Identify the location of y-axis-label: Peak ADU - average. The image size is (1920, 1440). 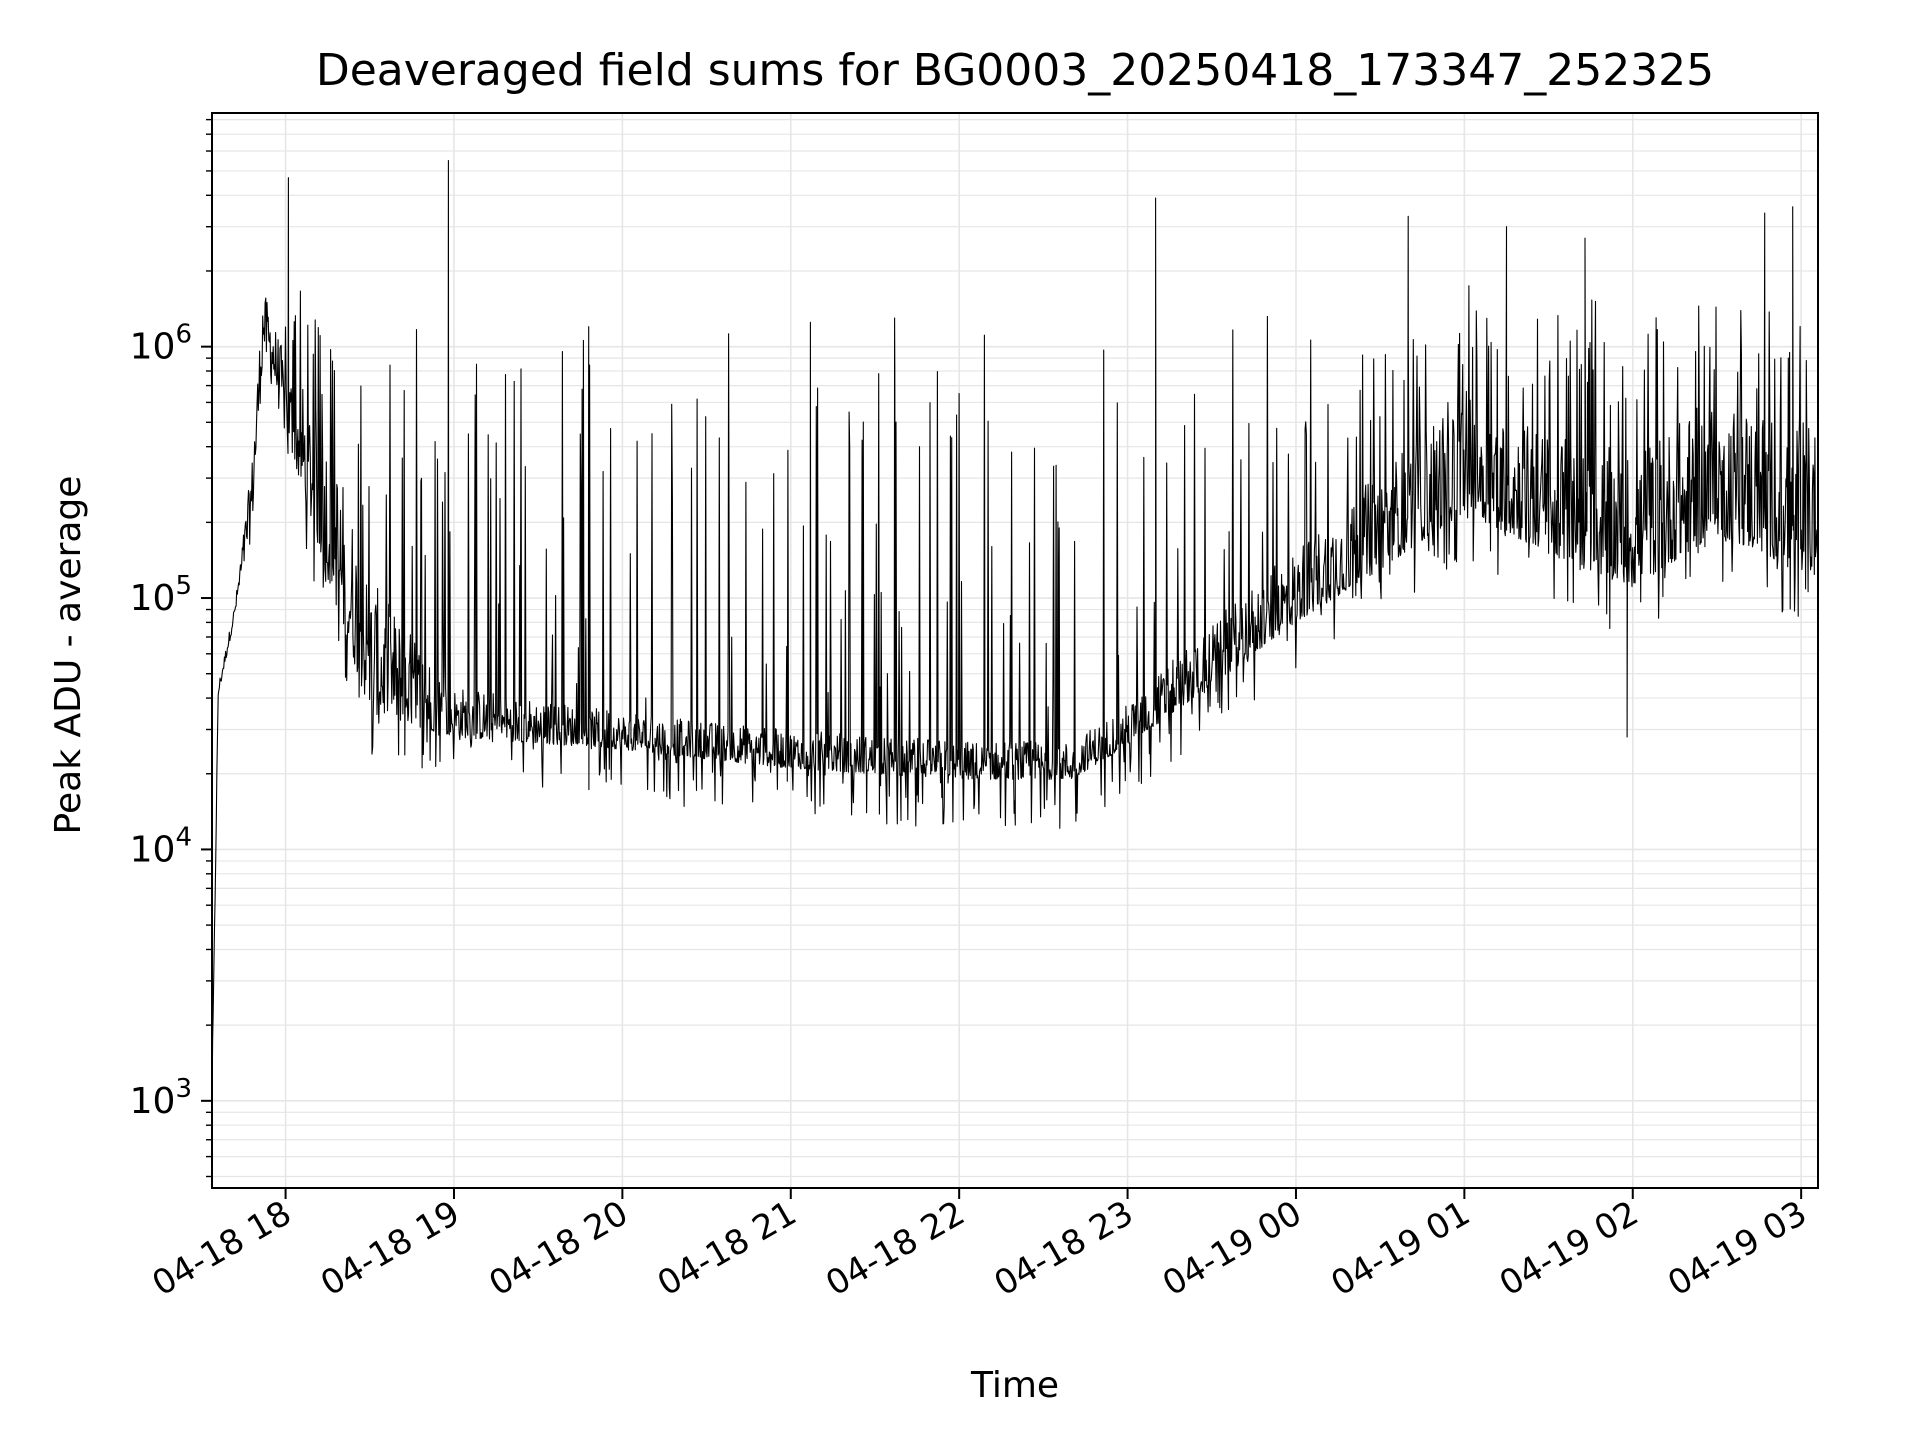
(68, 655).